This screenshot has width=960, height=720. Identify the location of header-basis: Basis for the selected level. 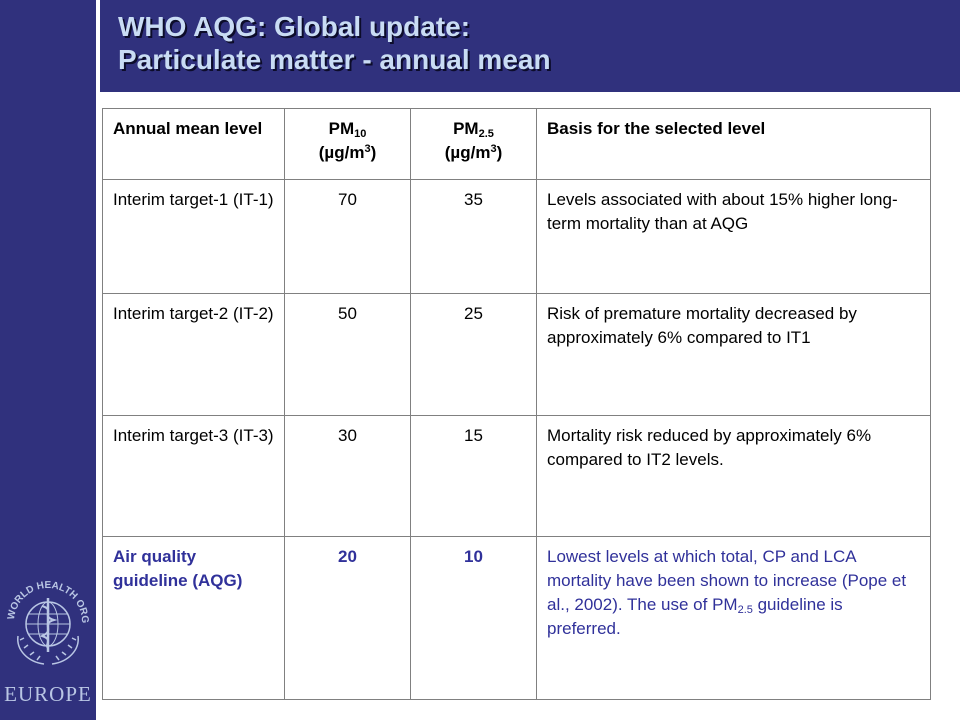
(733, 144).